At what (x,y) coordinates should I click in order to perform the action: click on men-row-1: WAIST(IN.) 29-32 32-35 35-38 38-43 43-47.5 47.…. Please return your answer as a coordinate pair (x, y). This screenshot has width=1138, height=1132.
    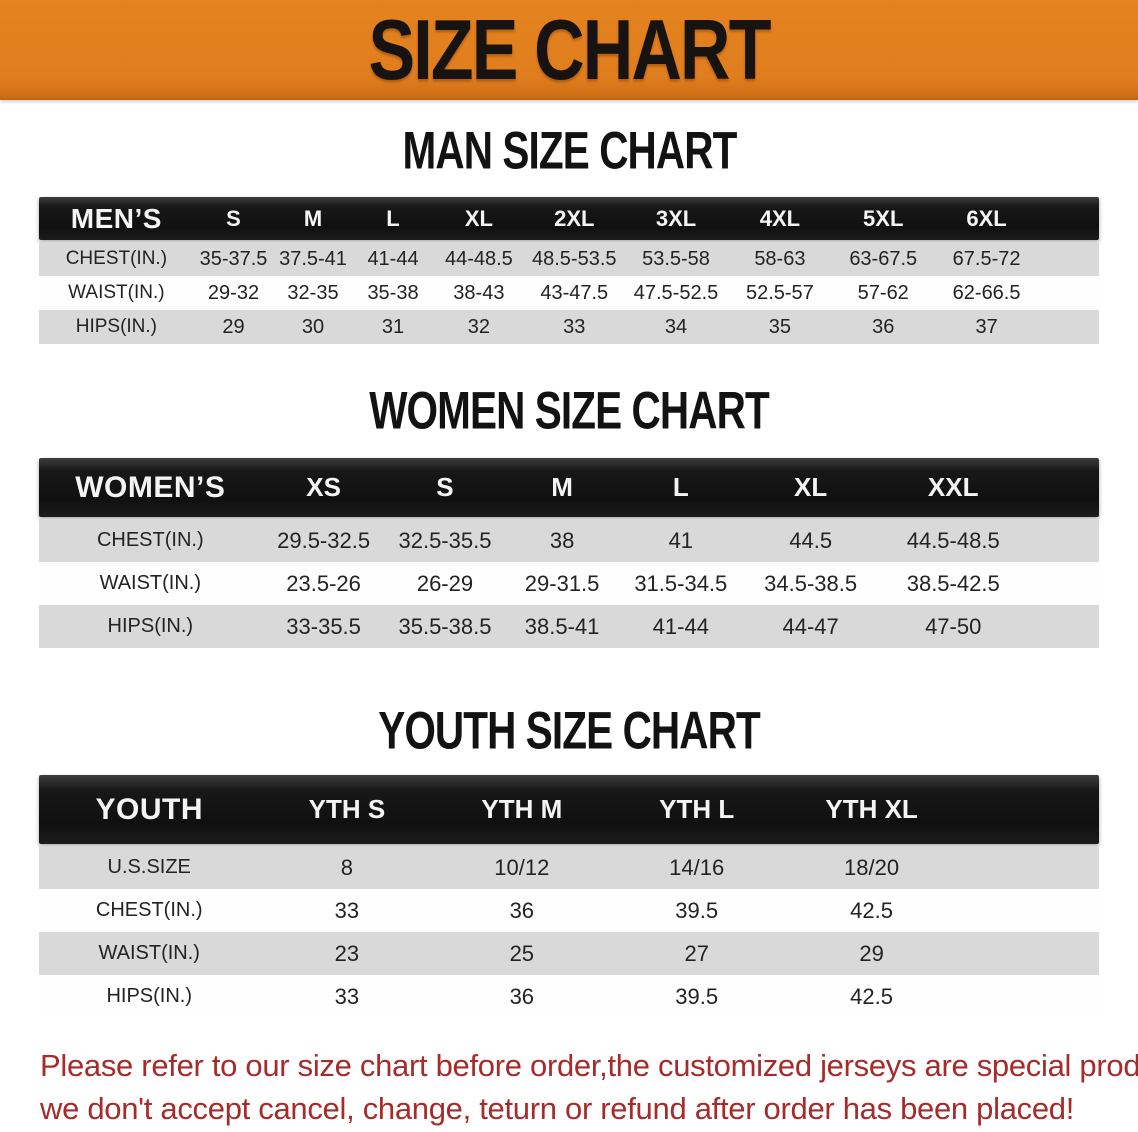
    Looking at the image, I should click on (569, 293).